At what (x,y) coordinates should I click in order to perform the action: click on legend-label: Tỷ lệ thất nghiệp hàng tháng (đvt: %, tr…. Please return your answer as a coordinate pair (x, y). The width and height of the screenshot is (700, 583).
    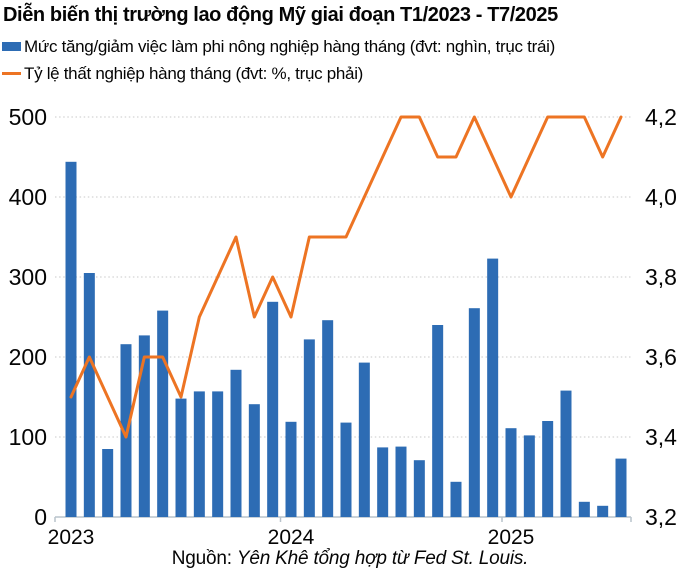
    Looking at the image, I should click on (194, 73).